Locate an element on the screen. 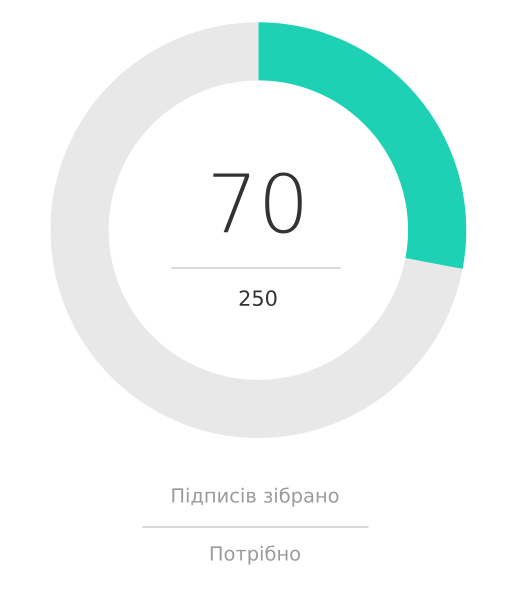 The height and width of the screenshot is (600, 530). text: 250 is located at coordinates (258, 298).